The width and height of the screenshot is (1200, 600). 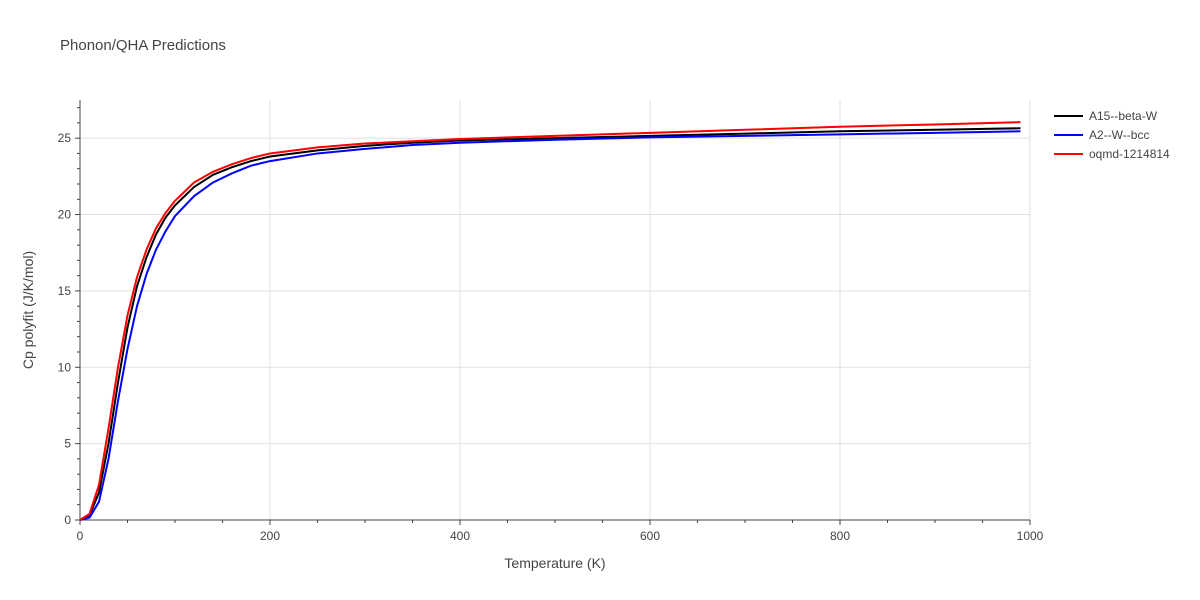 I want to click on x-tick-label: 0, so click(x=80, y=536).